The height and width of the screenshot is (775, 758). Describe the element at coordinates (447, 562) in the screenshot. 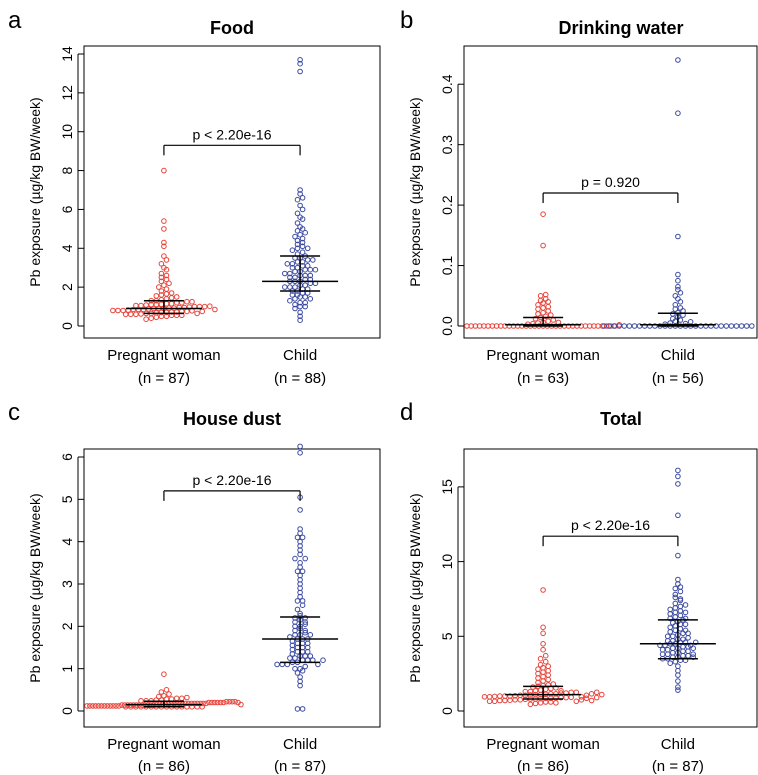

I see `y-tick-label: 10` at that location.